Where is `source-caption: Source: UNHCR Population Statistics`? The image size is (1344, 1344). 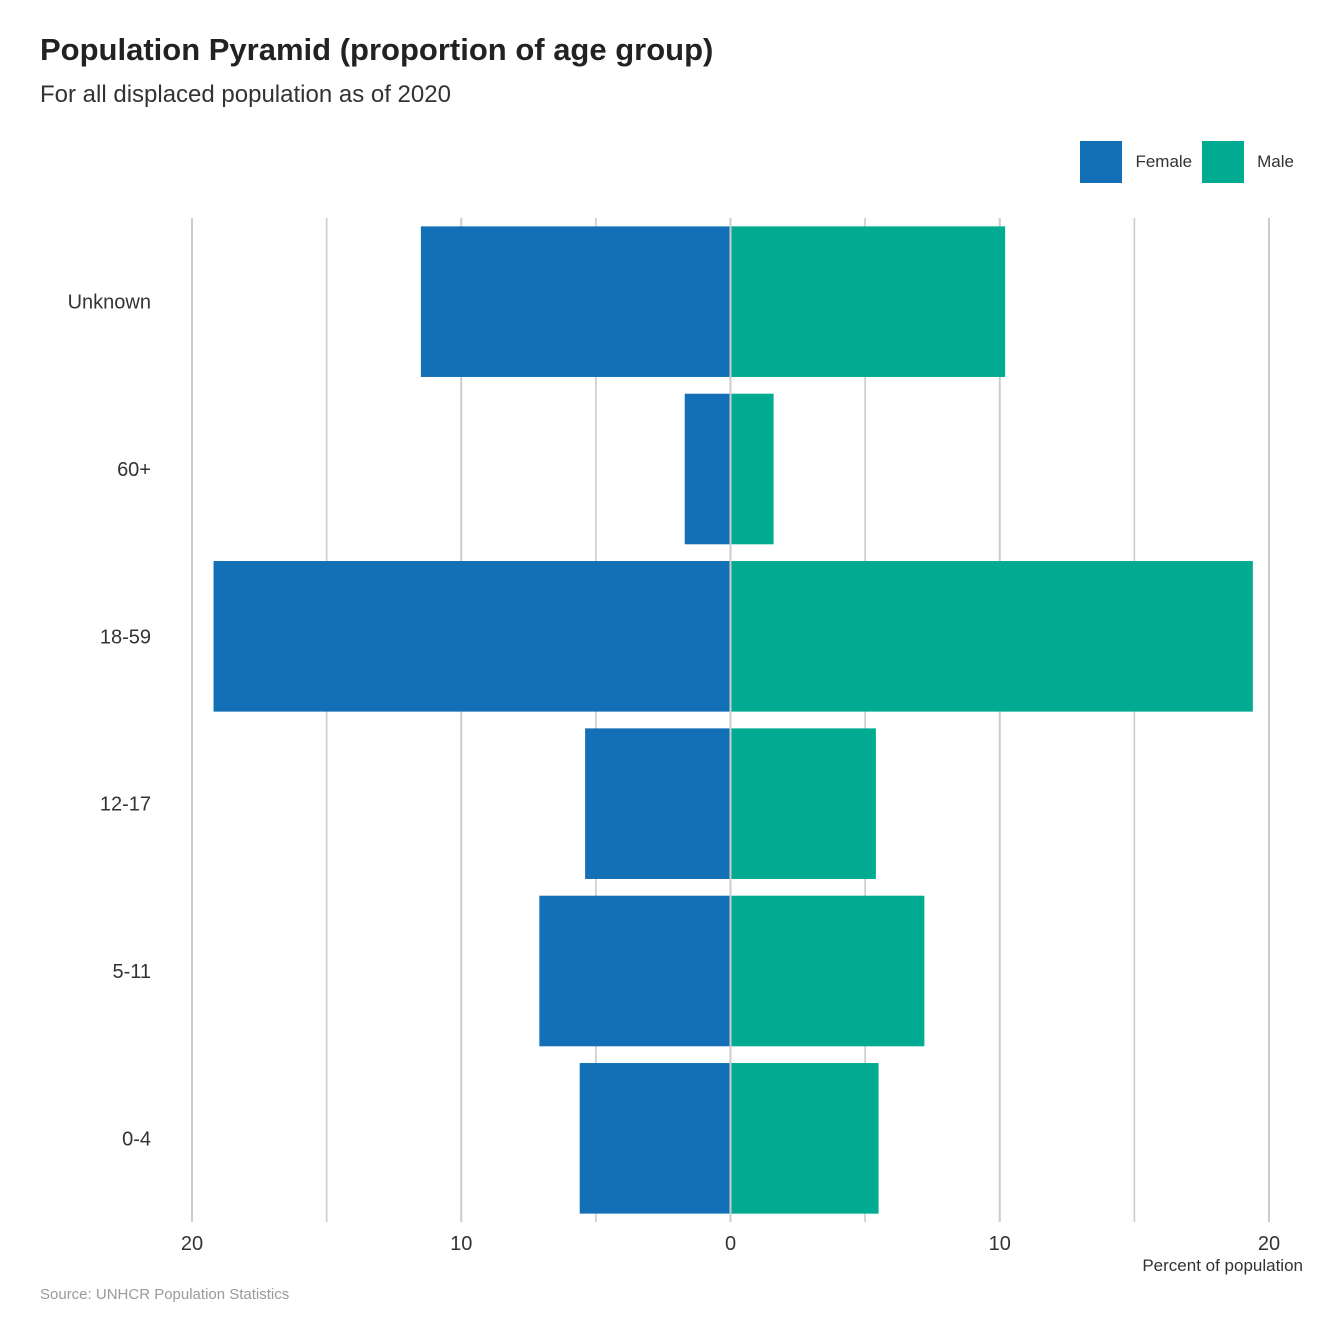 source-caption: Source: UNHCR Population Statistics is located at coordinates (165, 1294).